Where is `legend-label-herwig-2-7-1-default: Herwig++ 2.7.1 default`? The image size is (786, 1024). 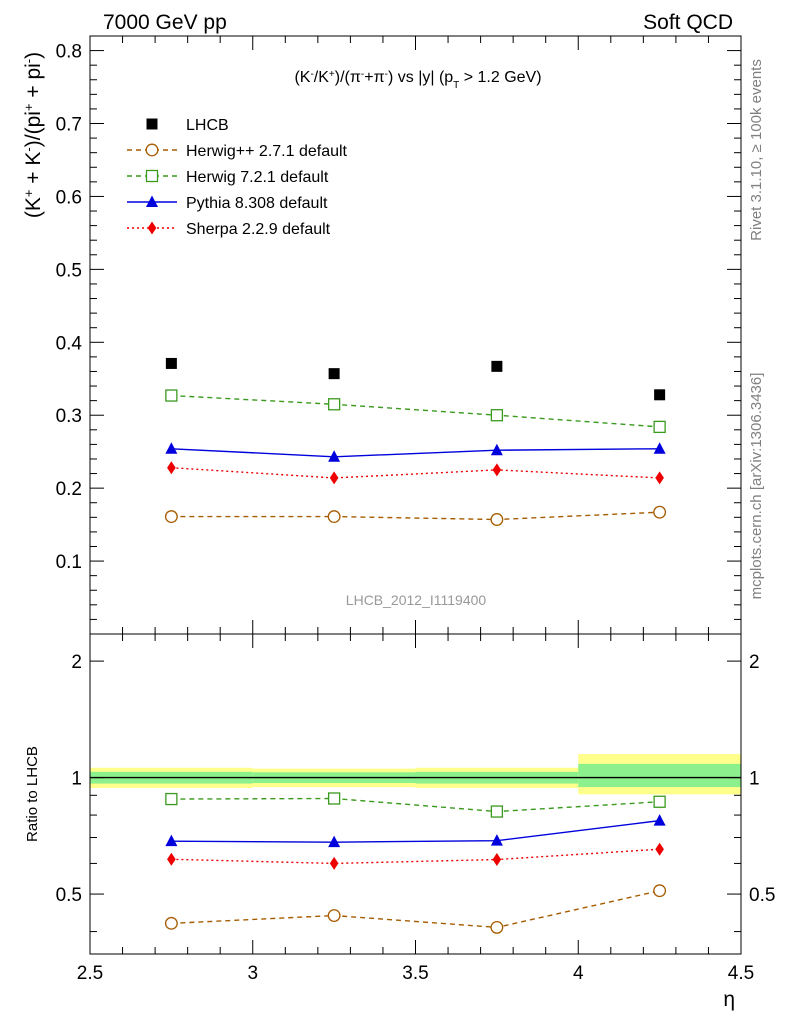 legend-label-herwig-2-7-1-default: Herwig++ 2.7.1 default is located at coordinates (267, 151).